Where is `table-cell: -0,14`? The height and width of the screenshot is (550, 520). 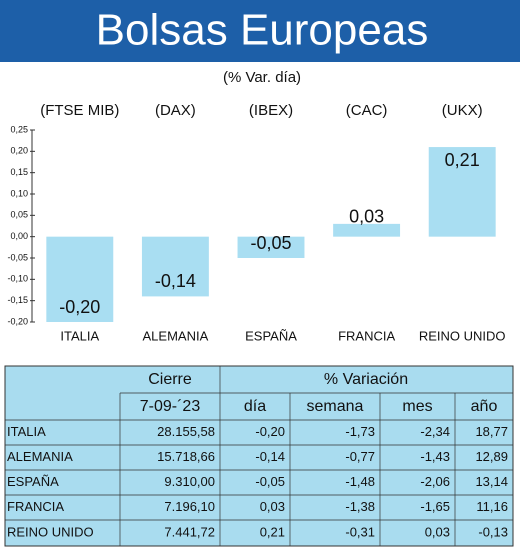
table-cell: -0,14 is located at coordinates (270, 456).